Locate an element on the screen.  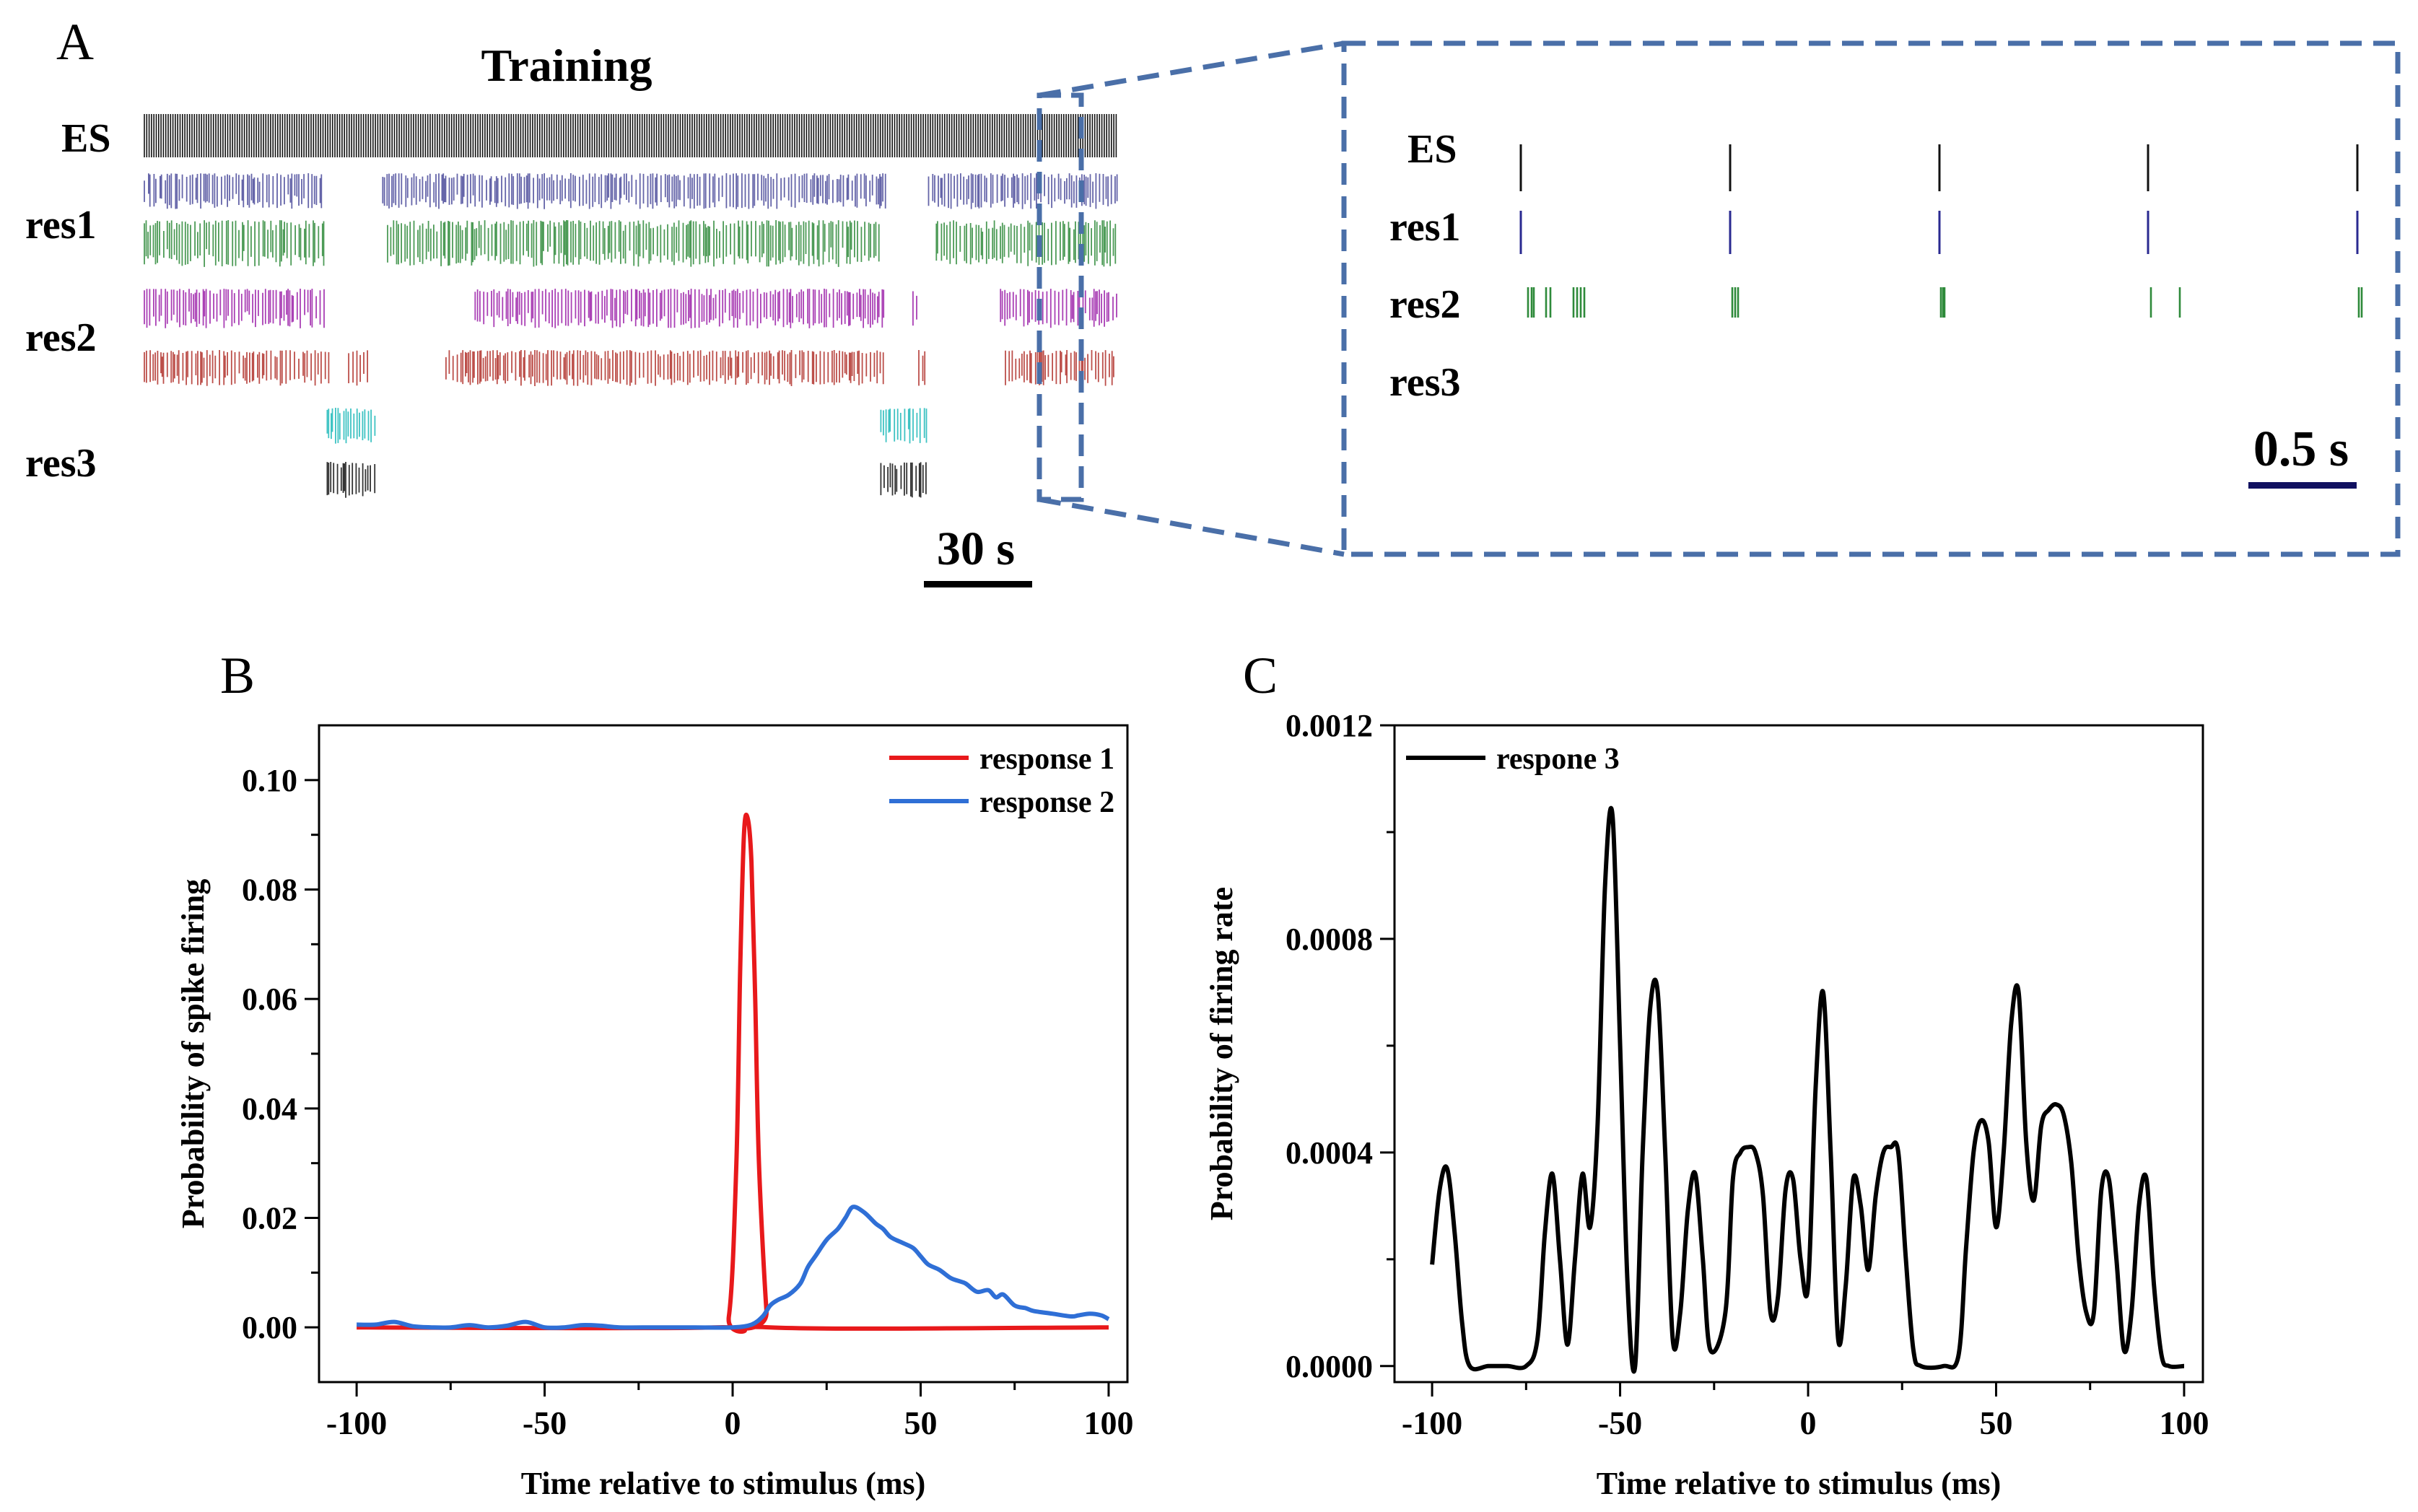
y-tick-label: 0.0012 is located at coordinates (1330, 725).